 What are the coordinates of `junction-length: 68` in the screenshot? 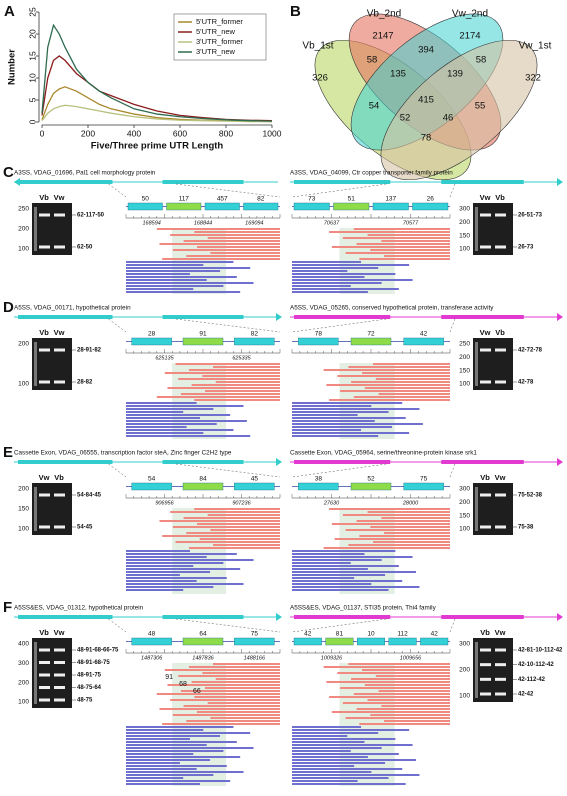 It's located at (183, 684).